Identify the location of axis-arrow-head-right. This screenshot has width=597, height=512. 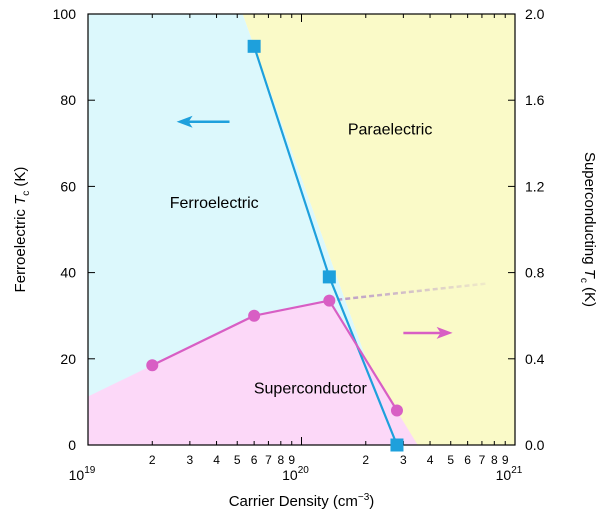
(444, 332).